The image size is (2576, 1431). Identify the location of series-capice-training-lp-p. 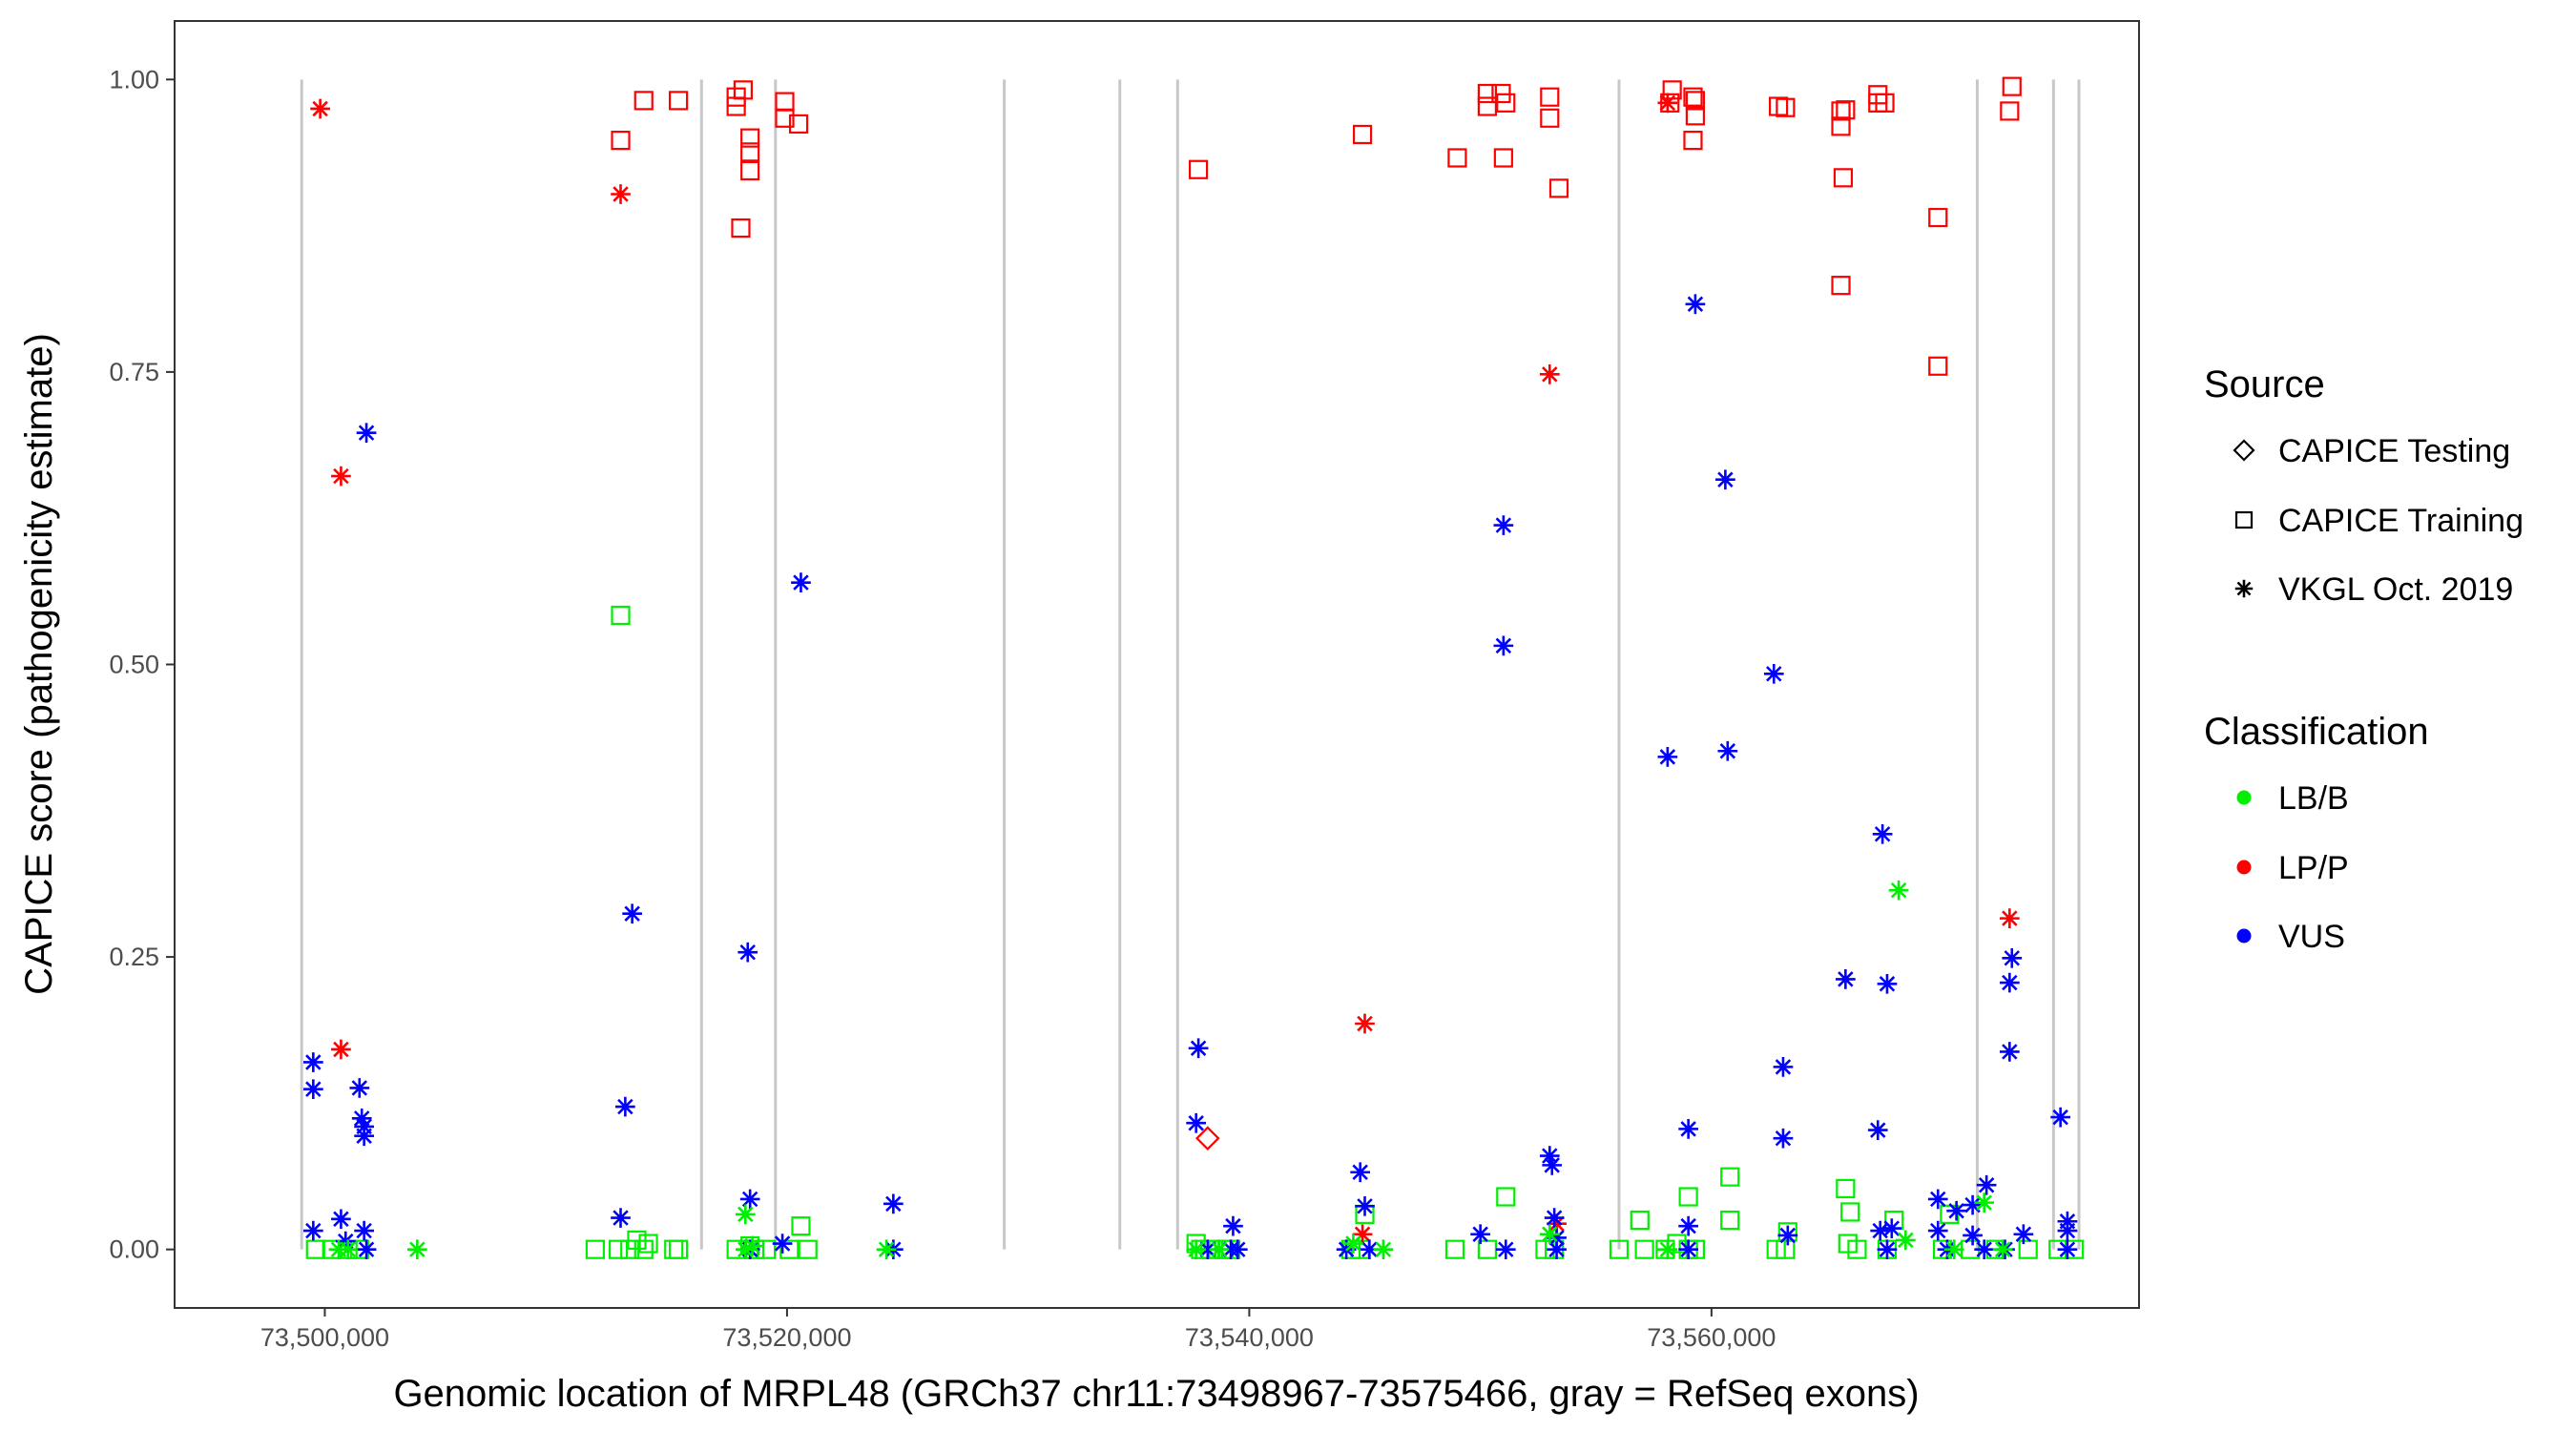
(1316, 226).